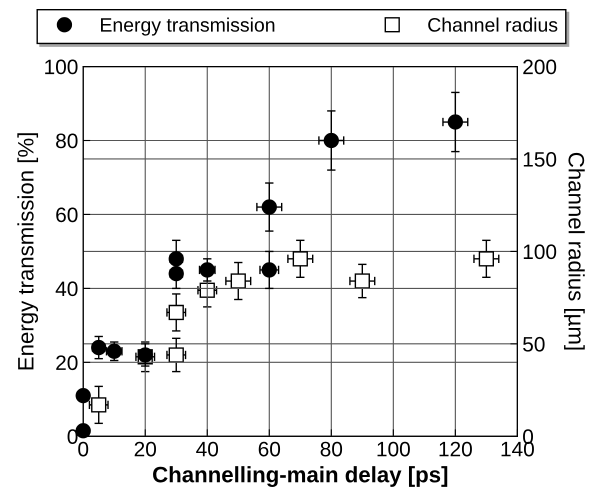  What do you see at coordinates (518, 449) in the screenshot?
I see `x-tick-label: 140` at bounding box center [518, 449].